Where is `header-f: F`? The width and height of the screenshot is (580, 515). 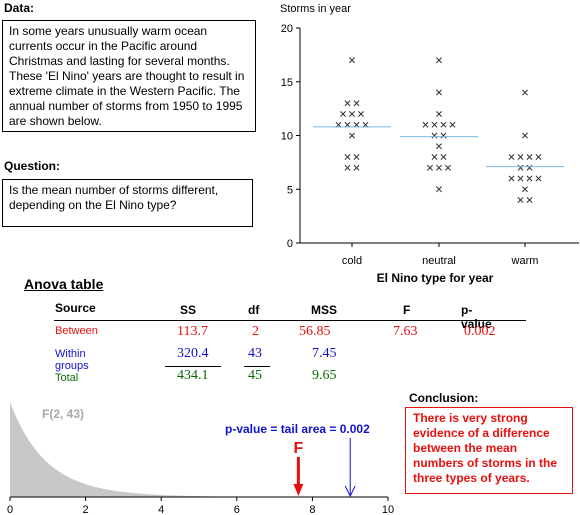
header-f: F is located at coordinates (407, 310).